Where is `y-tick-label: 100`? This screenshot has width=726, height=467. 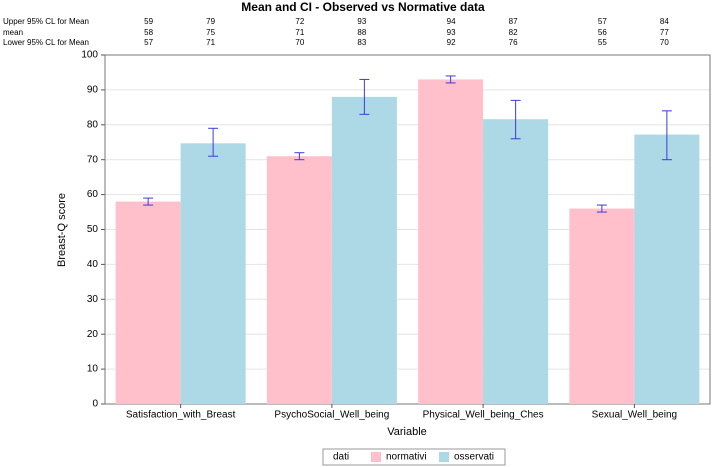
y-tick-label: 100 is located at coordinates (89, 55).